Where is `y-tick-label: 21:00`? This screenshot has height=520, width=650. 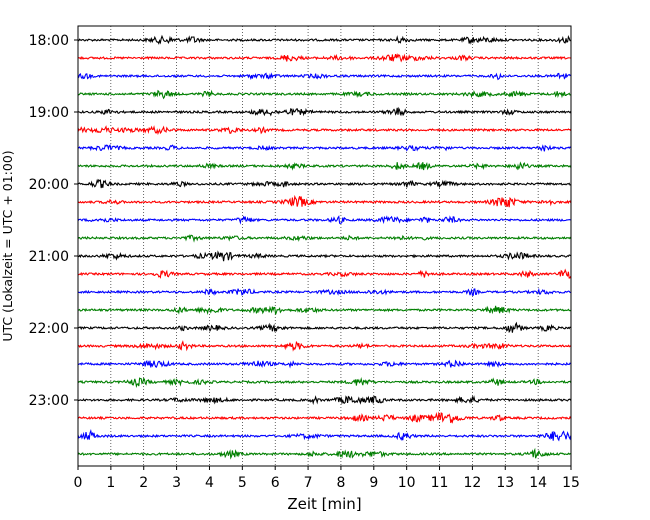 y-tick-label: 21:00 is located at coordinates (49, 257).